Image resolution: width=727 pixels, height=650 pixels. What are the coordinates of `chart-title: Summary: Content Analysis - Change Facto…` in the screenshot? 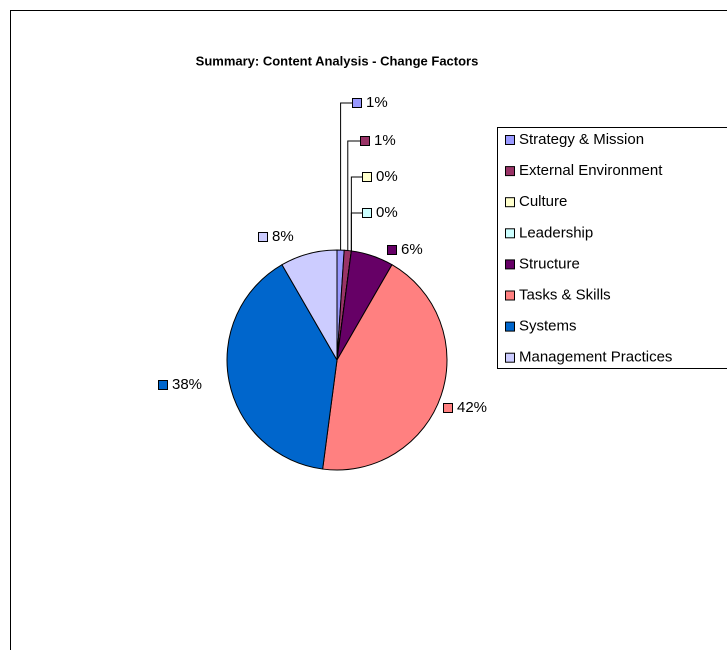 It's located at (337, 60).